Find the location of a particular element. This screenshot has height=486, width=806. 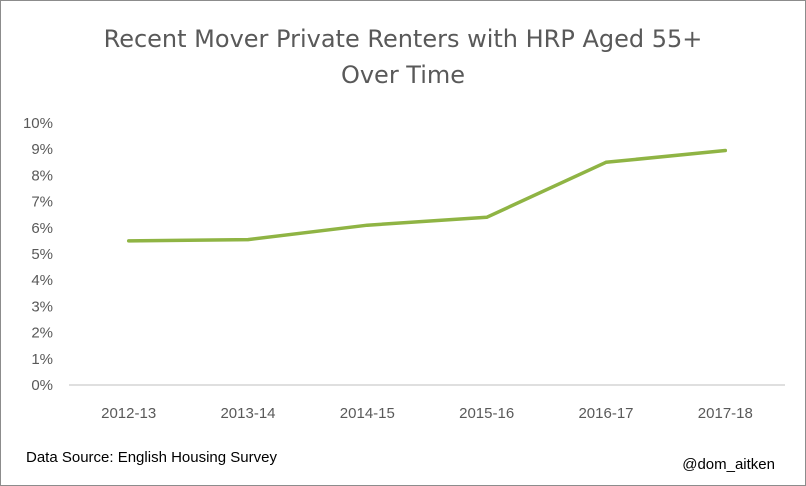

x-tick-label: 2014-15 is located at coordinates (367, 413).